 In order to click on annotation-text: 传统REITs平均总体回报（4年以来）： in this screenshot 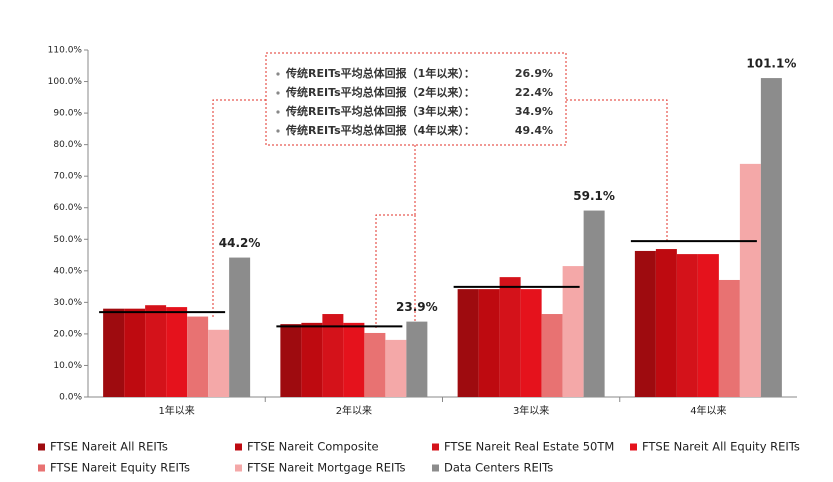, I will do `click(380, 130)`.